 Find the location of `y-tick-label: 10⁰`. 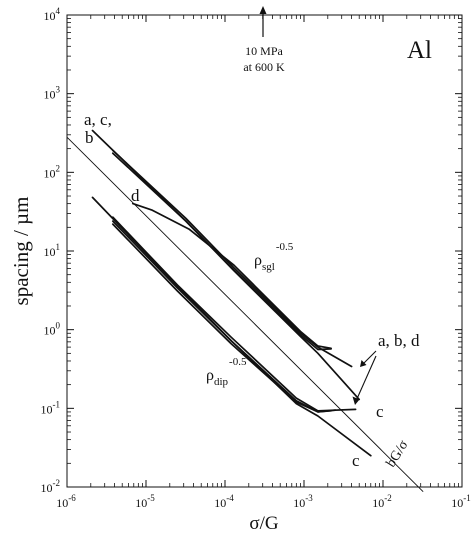

y-tick-label: 10⁰ is located at coordinates (52, 329).